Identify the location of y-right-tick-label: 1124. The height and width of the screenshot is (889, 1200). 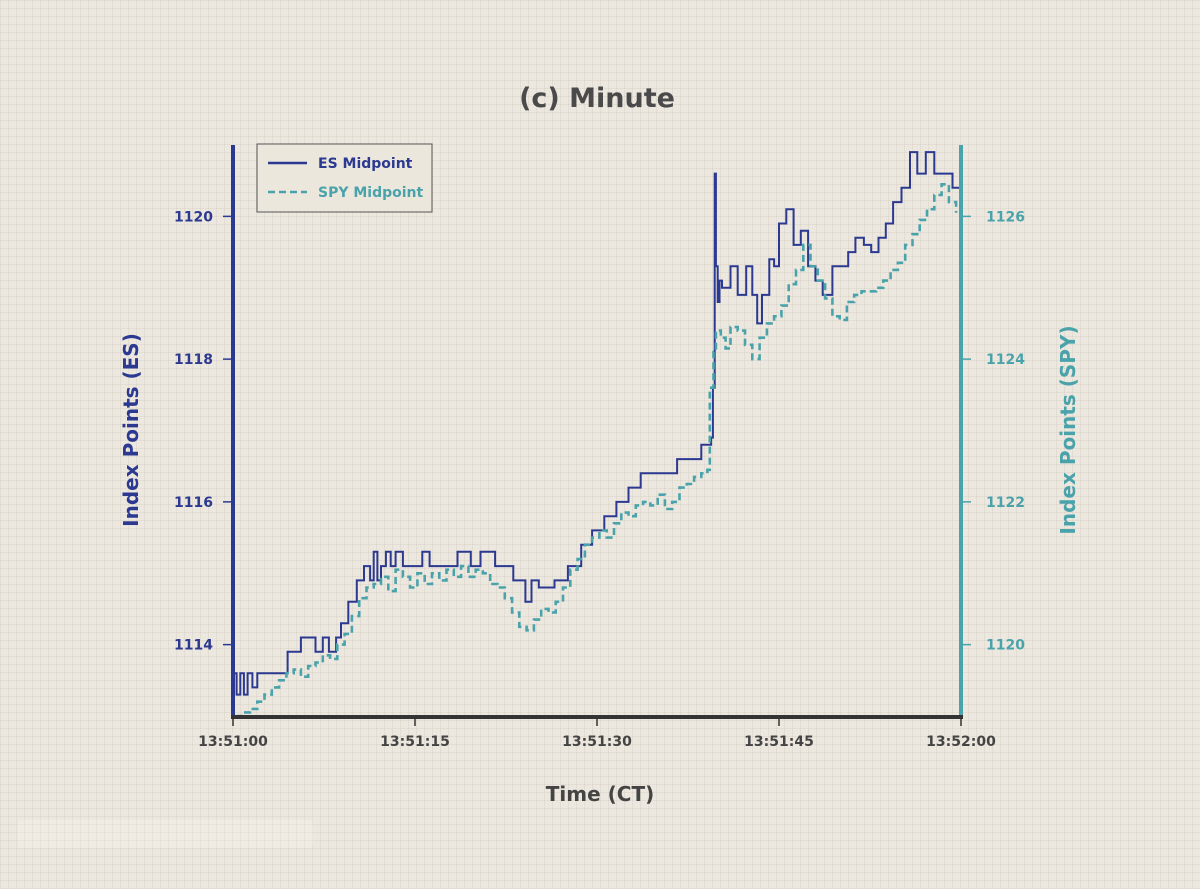
(1005, 360).